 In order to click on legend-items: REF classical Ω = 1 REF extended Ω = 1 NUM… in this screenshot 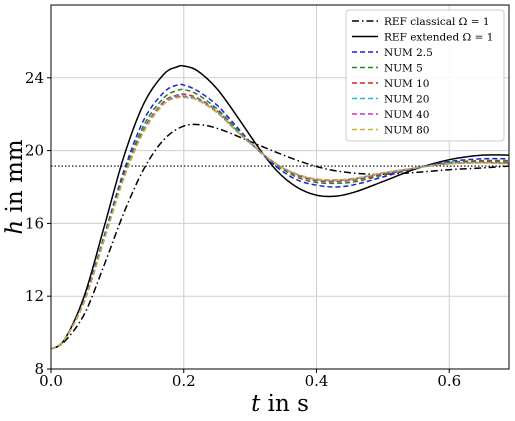, I will do `click(422, 76)`.